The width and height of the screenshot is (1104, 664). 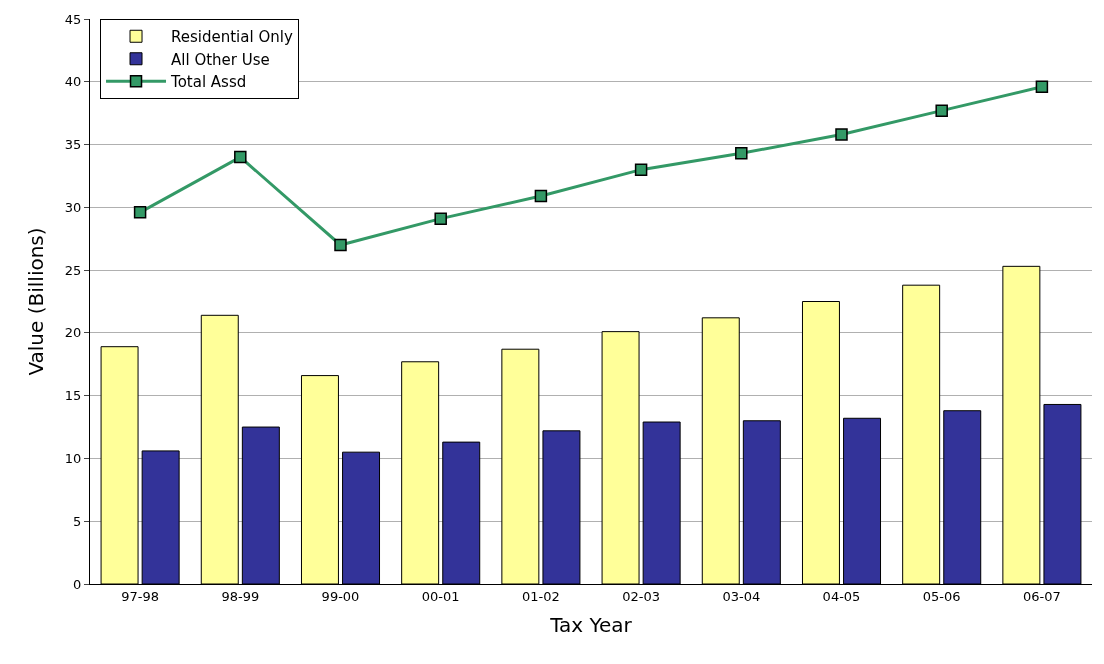 I want to click on x-axis-title: Tax Year, so click(x=591, y=625).